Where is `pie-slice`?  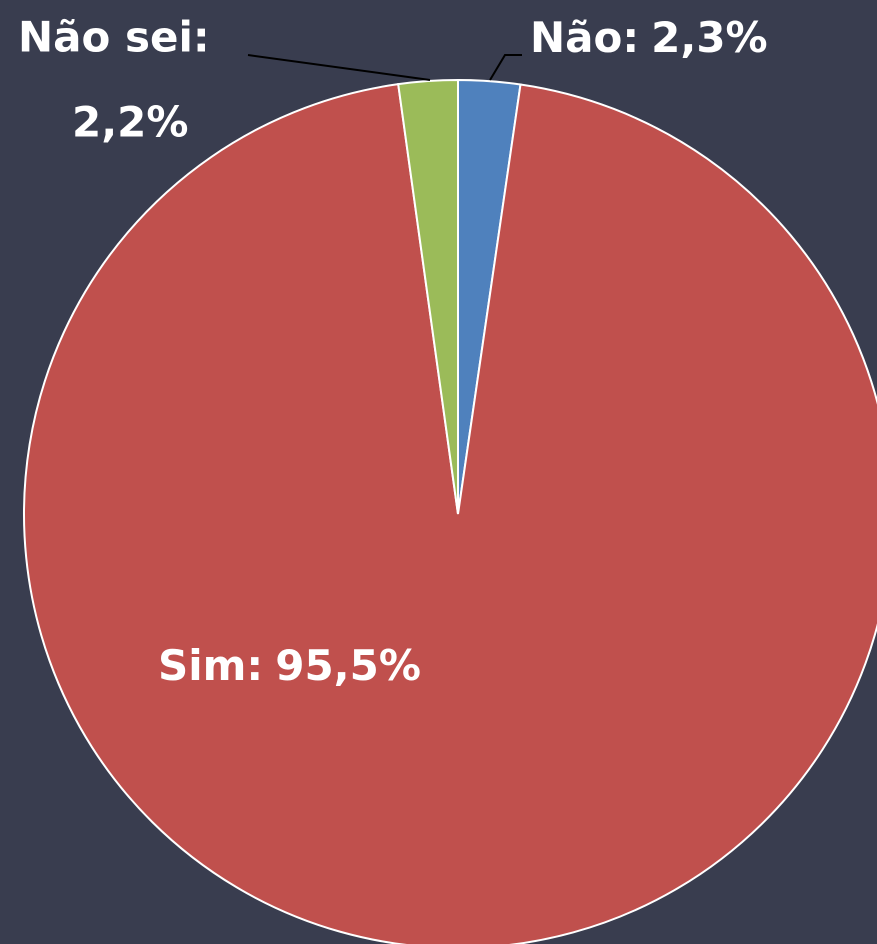
pie-slice is located at coordinates (428, 296).